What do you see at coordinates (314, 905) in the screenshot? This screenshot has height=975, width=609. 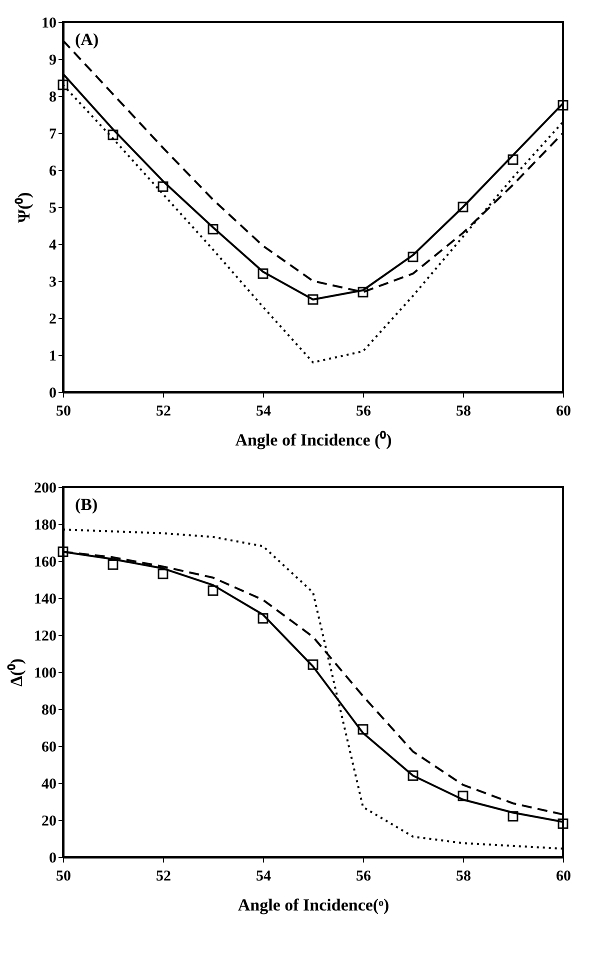 I see `x-axis-title: Angle of Incidence(ᵒ)` at bounding box center [314, 905].